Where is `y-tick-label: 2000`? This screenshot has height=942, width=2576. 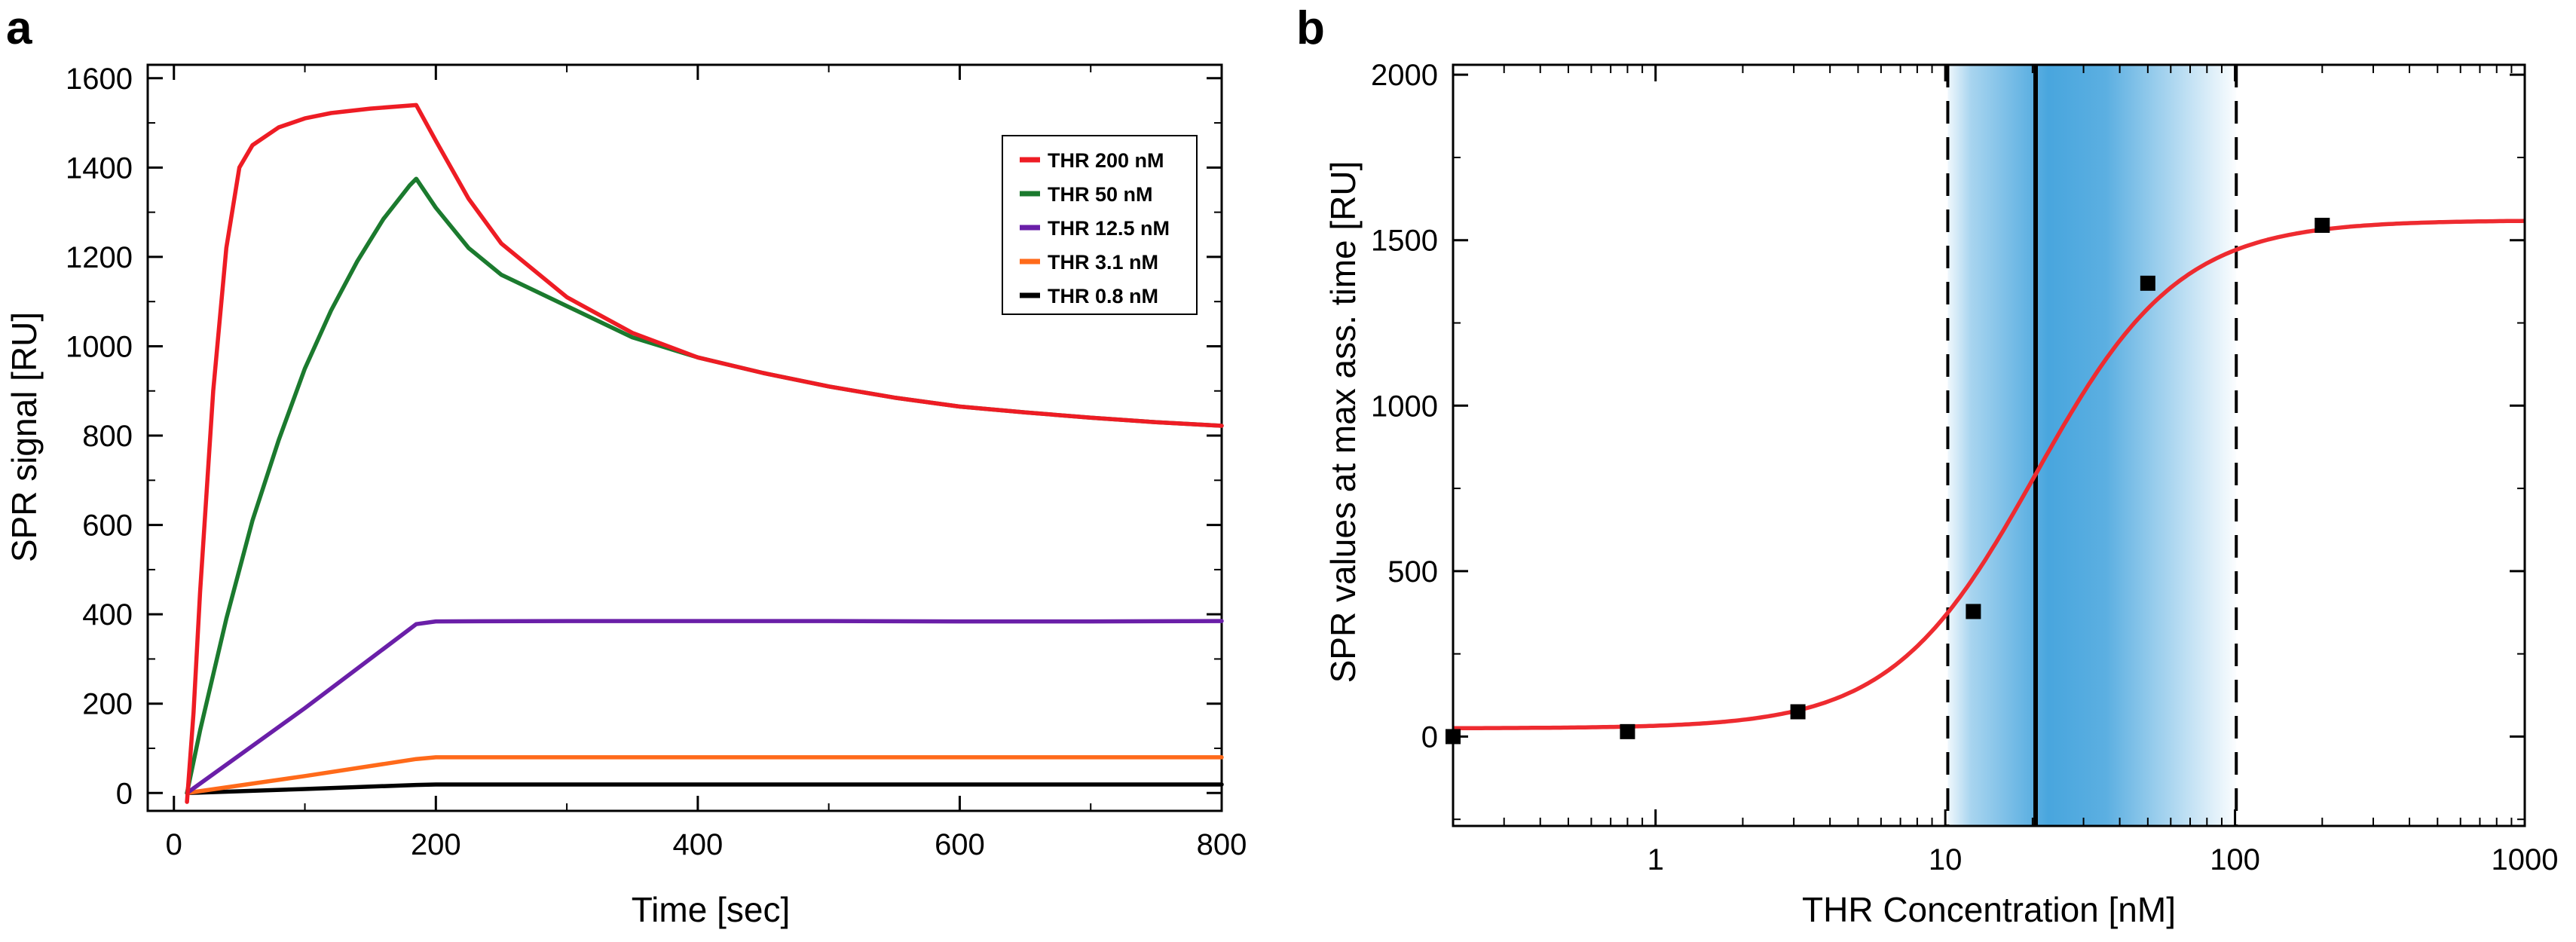
y-tick-label: 2000 is located at coordinates (1404, 75).